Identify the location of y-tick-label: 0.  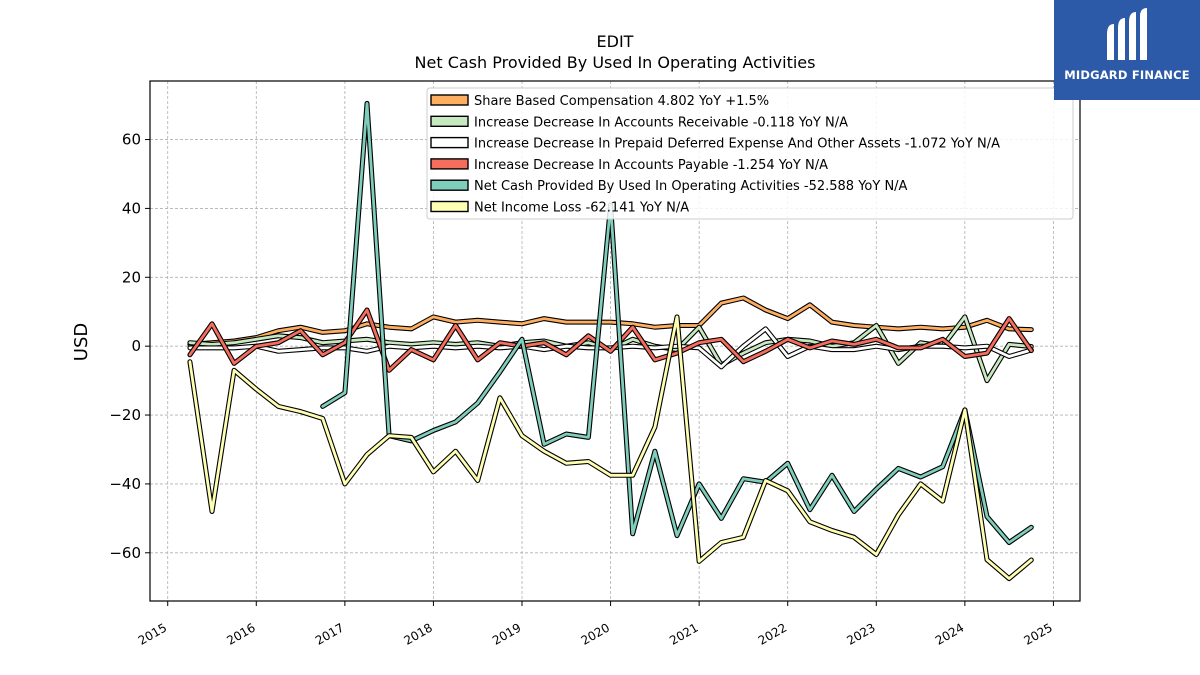
(136, 346).